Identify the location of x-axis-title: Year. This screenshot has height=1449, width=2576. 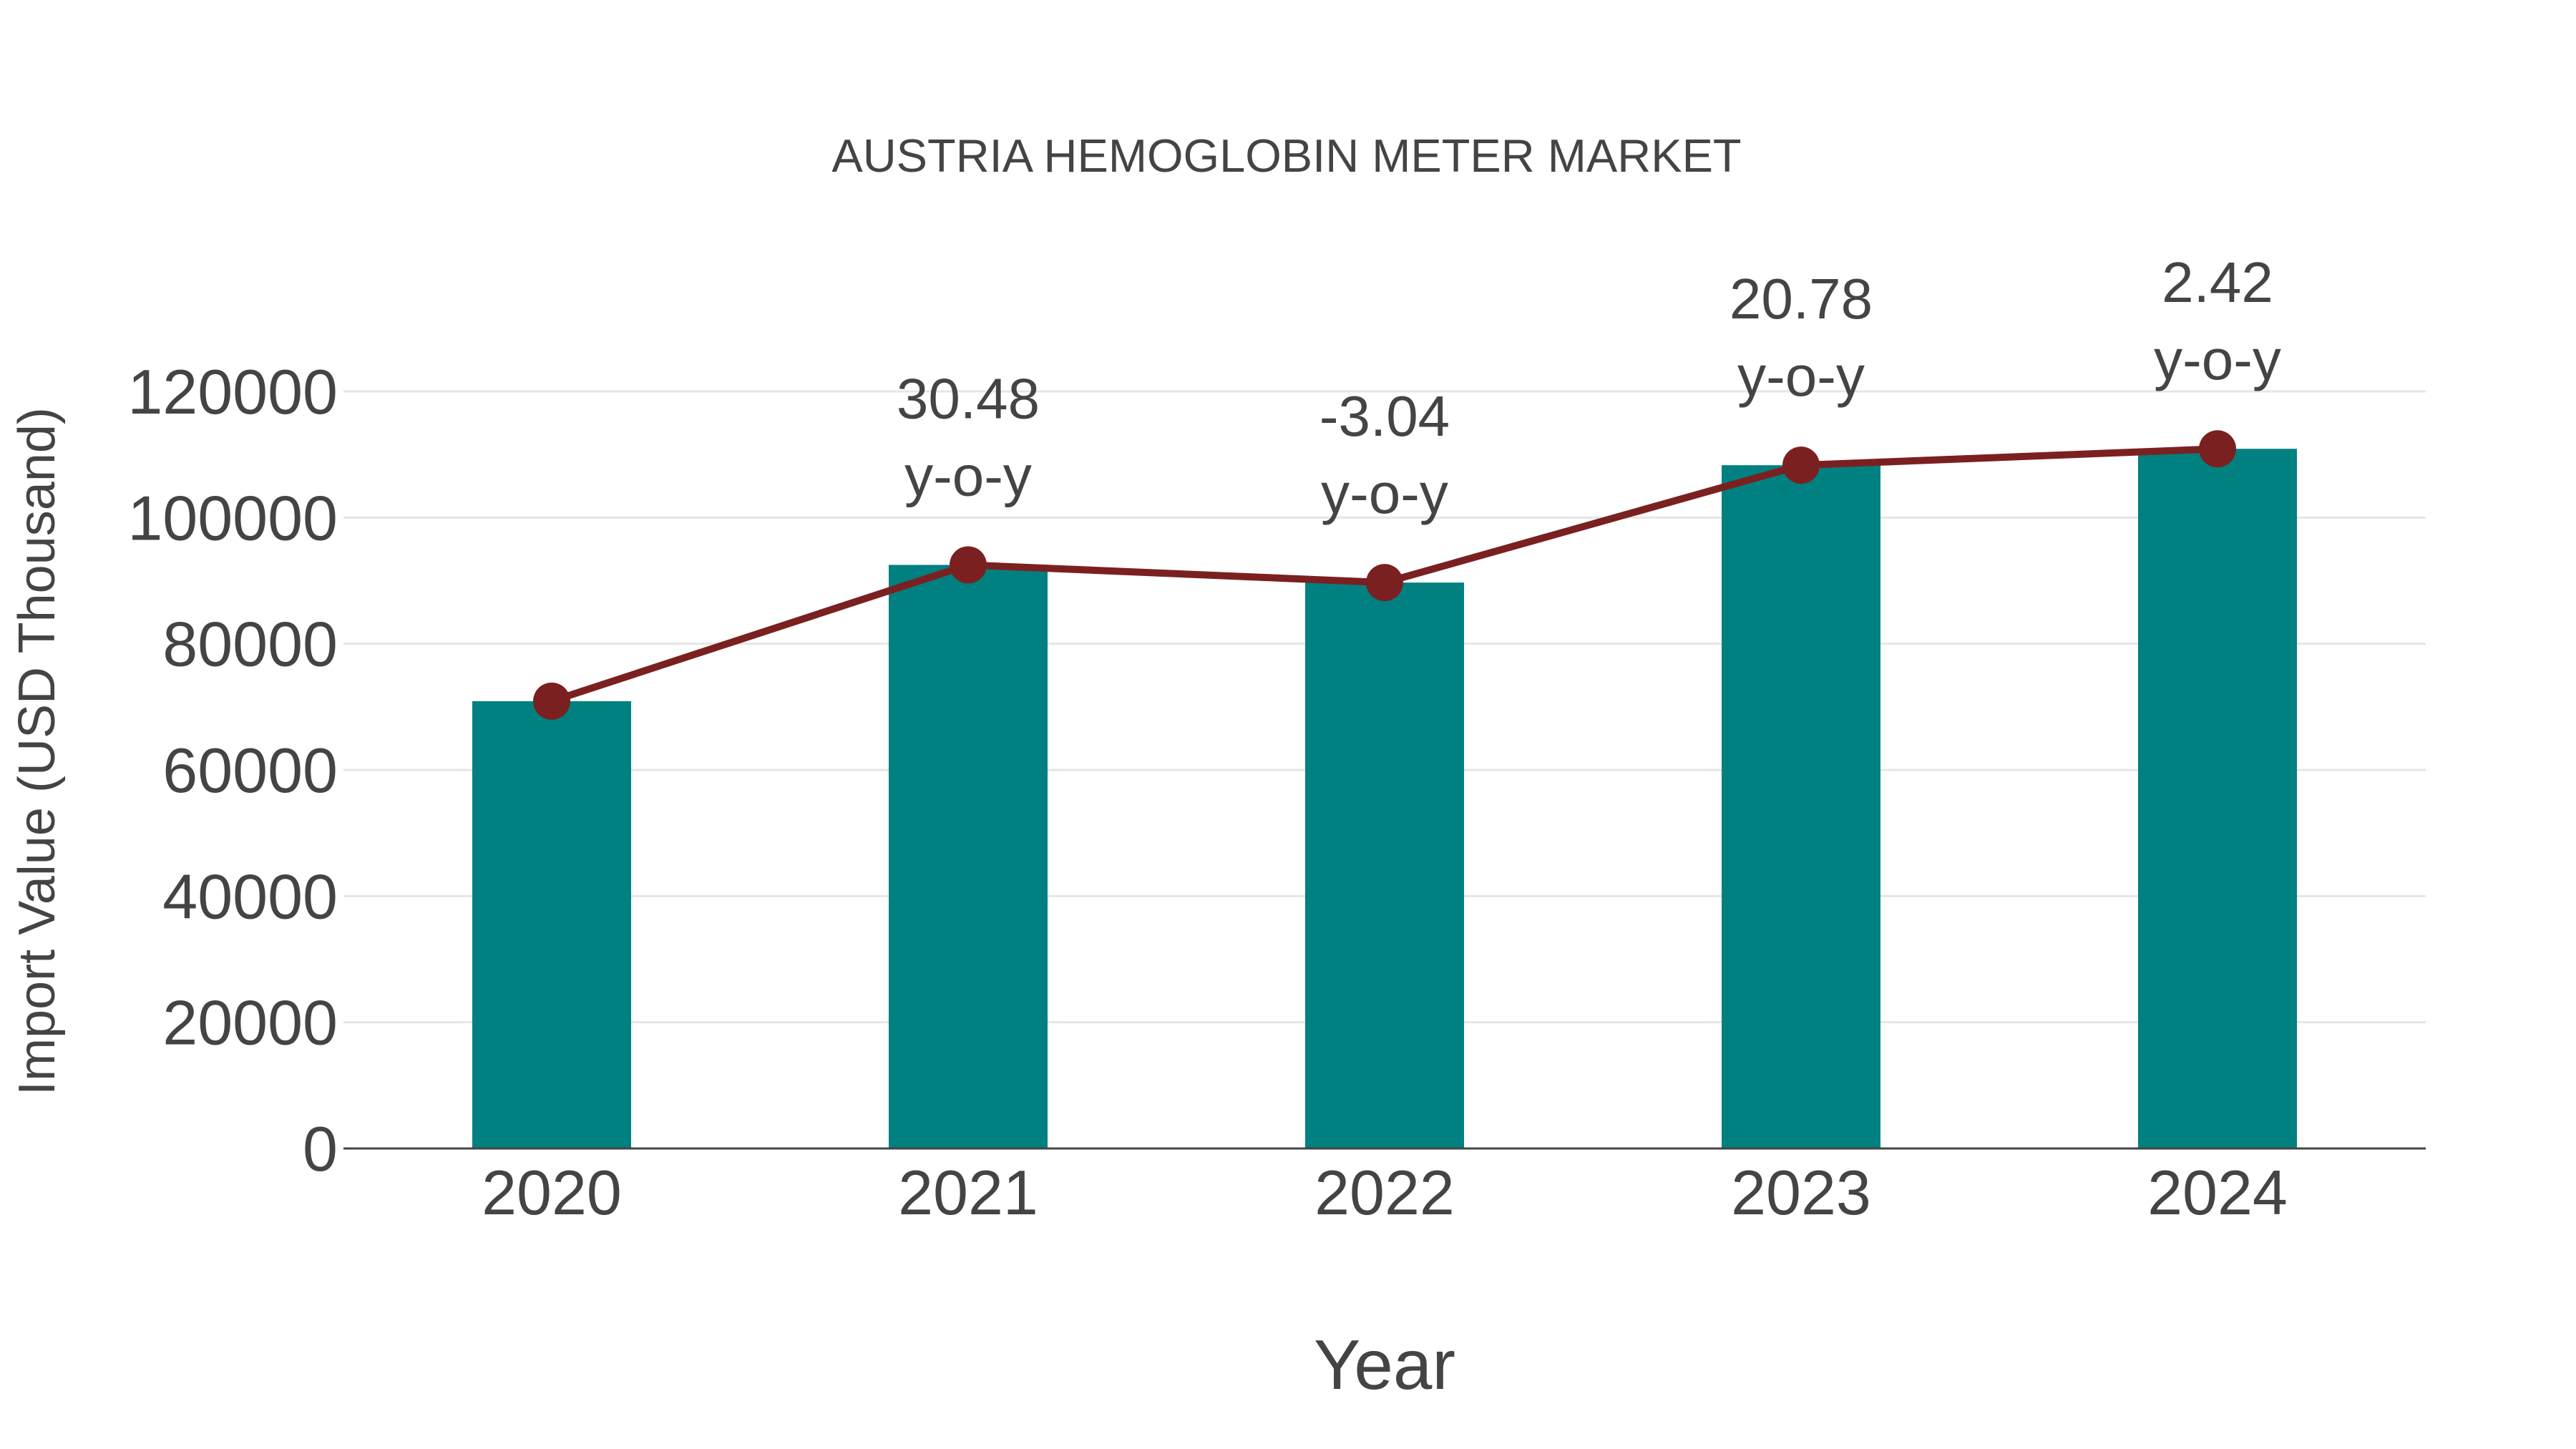
(1384, 1364).